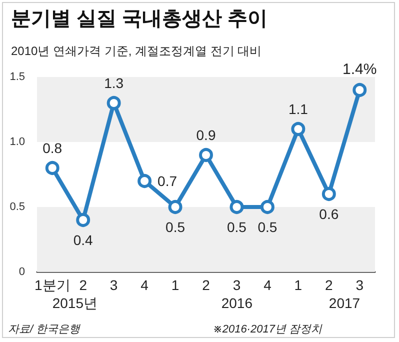 The height and width of the screenshot is (342, 399). What do you see at coordinates (21, 272) in the screenshot?
I see `y-tick-label: 0` at bounding box center [21, 272].